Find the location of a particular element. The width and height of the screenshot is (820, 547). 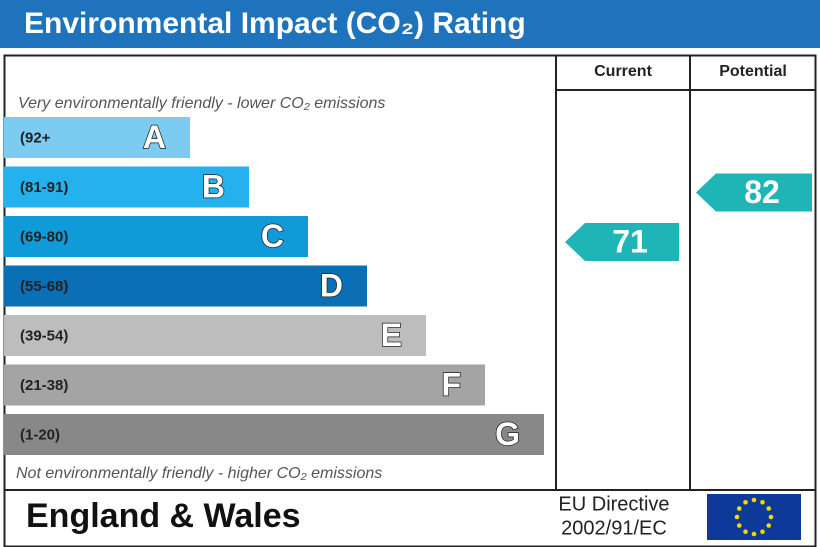

column-header: Current is located at coordinates (623, 71).